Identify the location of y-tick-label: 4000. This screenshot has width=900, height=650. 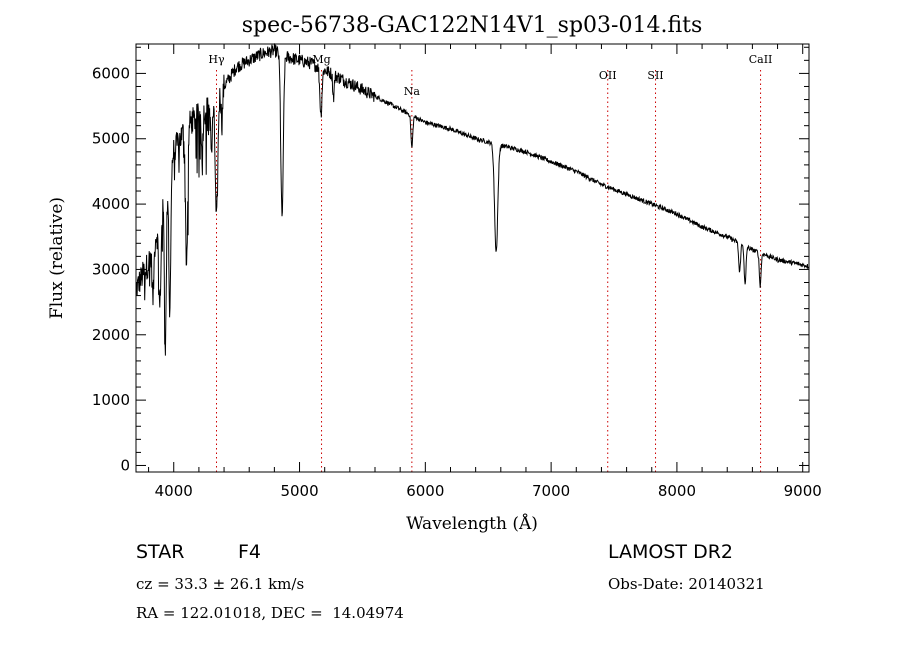
(111, 204).